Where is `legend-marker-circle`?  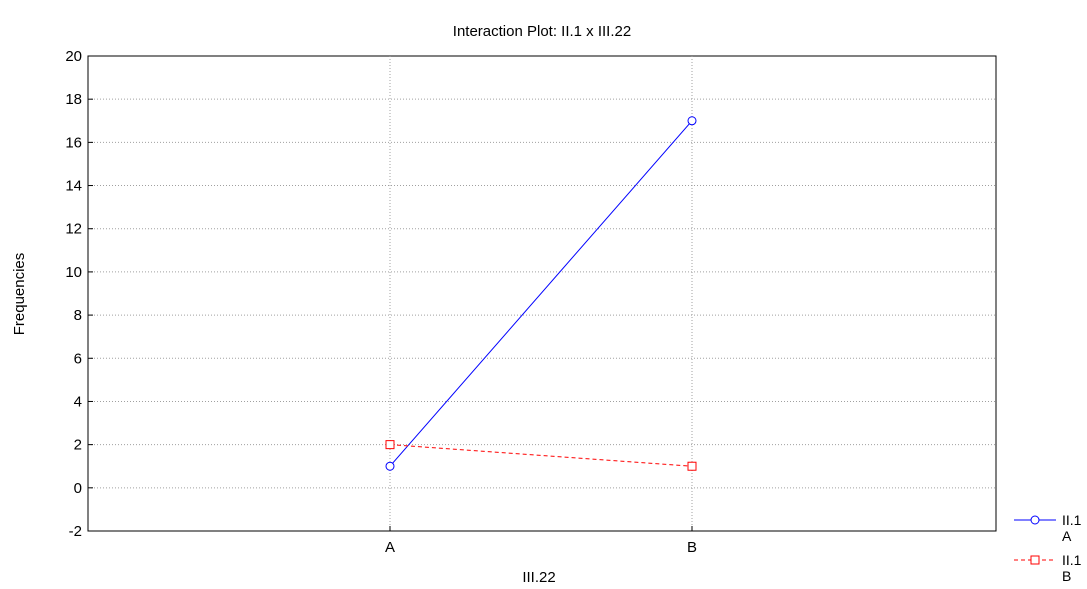 legend-marker-circle is located at coordinates (1035, 520).